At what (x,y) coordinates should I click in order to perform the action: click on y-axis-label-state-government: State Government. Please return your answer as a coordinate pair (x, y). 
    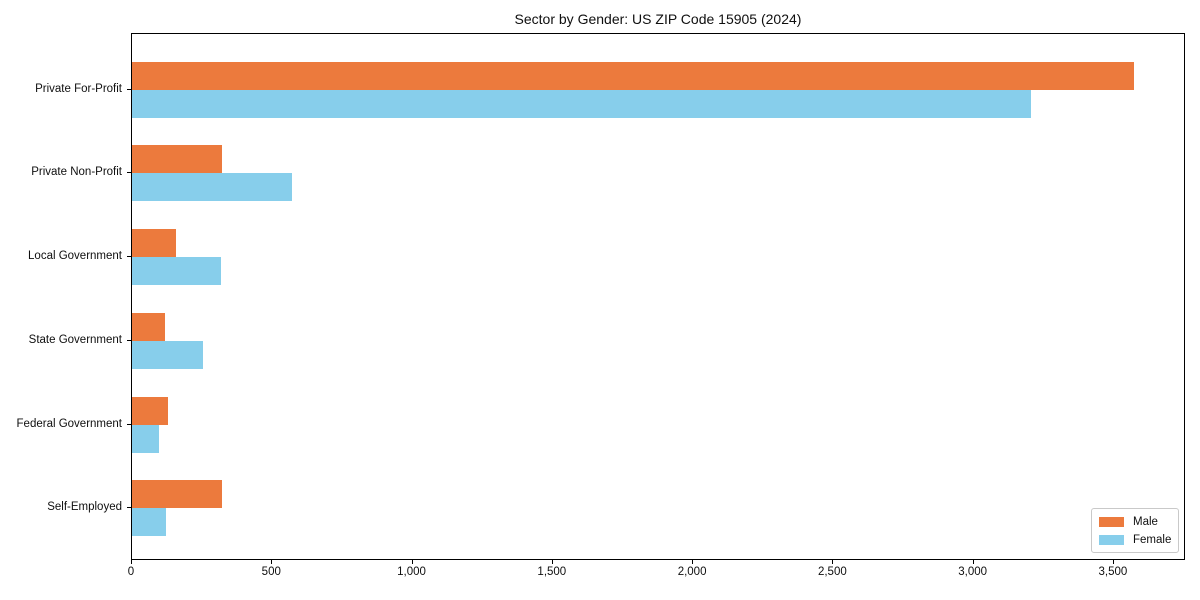
    Looking at the image, I should click on (75, 339).